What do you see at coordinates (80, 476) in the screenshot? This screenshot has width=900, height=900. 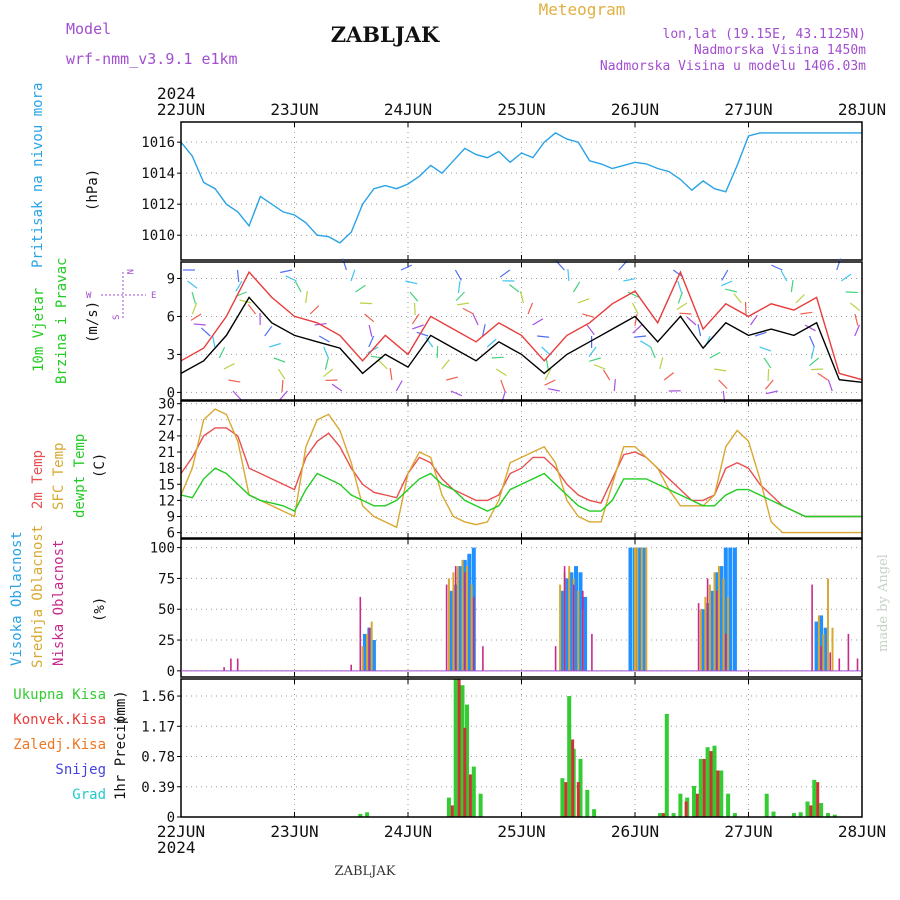 I see `dewpt-ylabel: dewpt Temp` at bounding box center [80, 476].